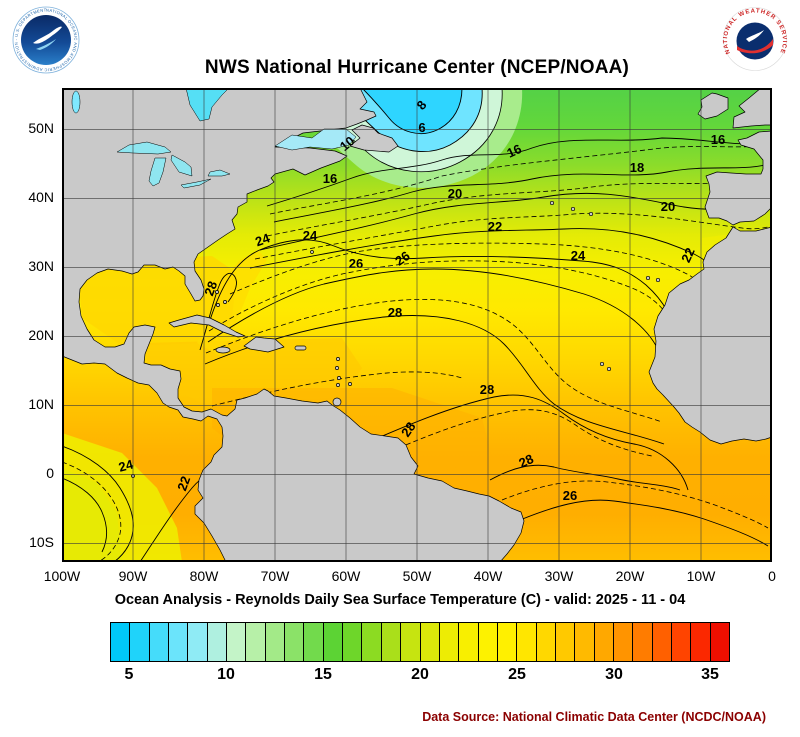  What do you see at coordinates (488, 576) in the screenshot?
I see `lon-tick-40W: 40W` at bounding box center [488, 576].